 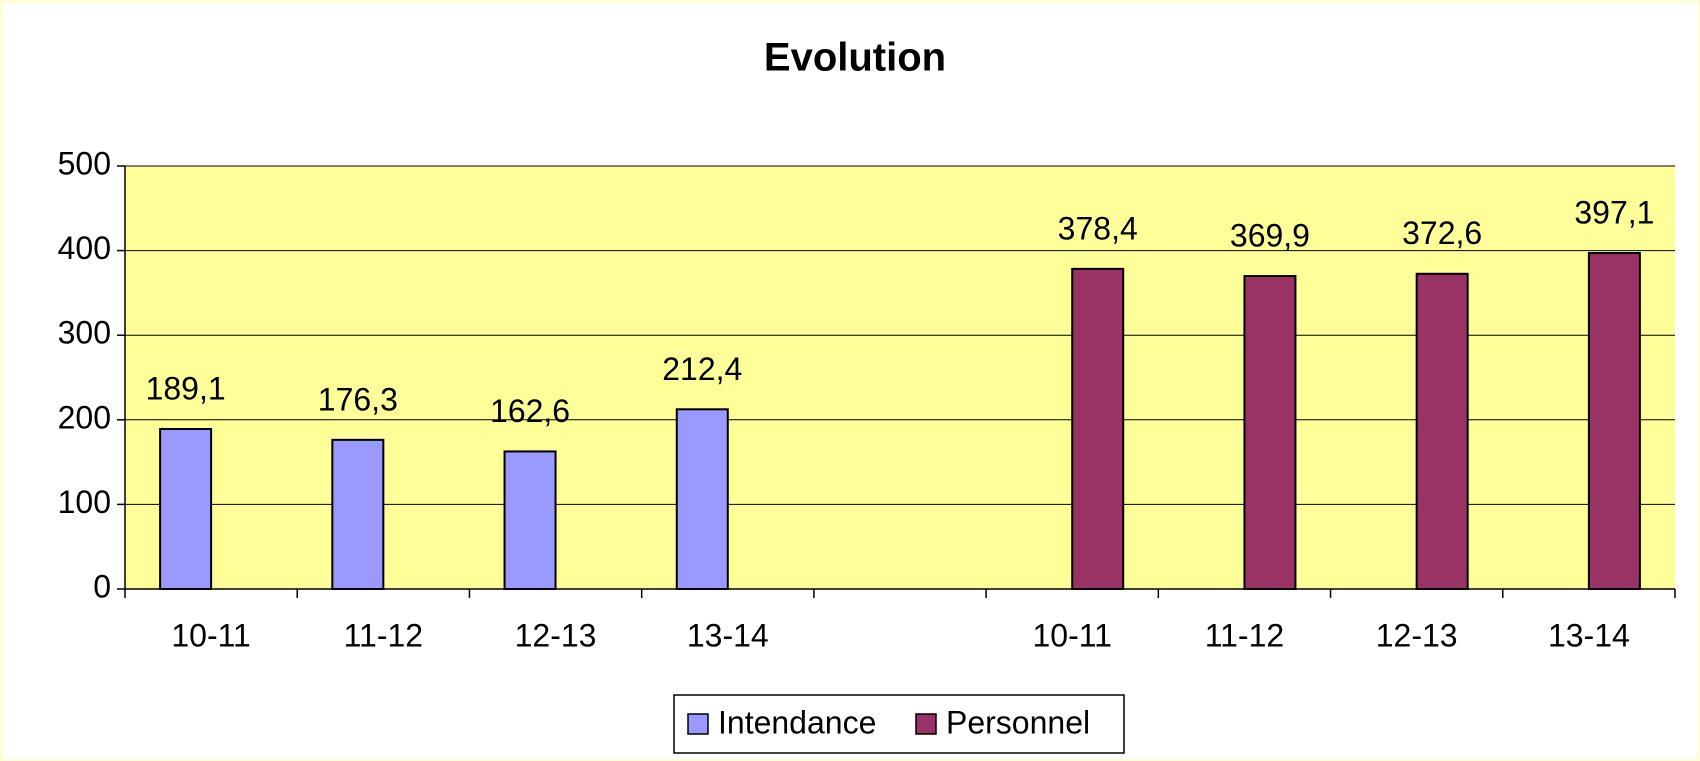 I want to click on data-label: 372,6, so click(x=1442, y=233).